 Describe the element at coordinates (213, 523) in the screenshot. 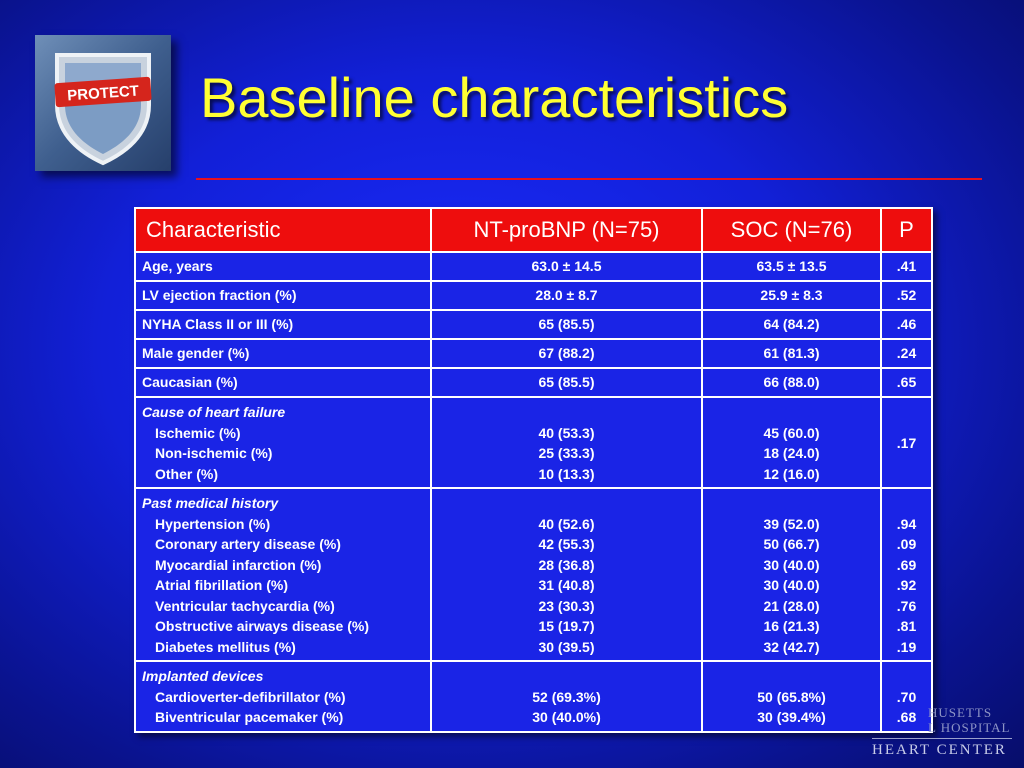

I see `item-label: Hypertension (%)` at that location.